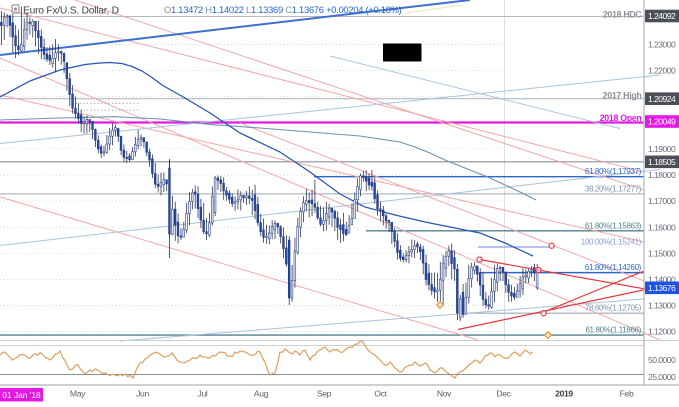 This screenshot has width=679, height=407. I want to click on svg-text: 2017 High, so click(622, 96).